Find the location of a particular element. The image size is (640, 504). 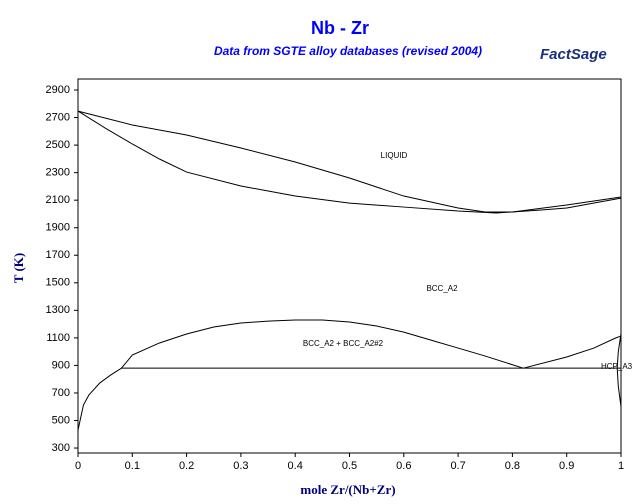

x-tick-label: 0.3 is located at coordinates (240, 466).